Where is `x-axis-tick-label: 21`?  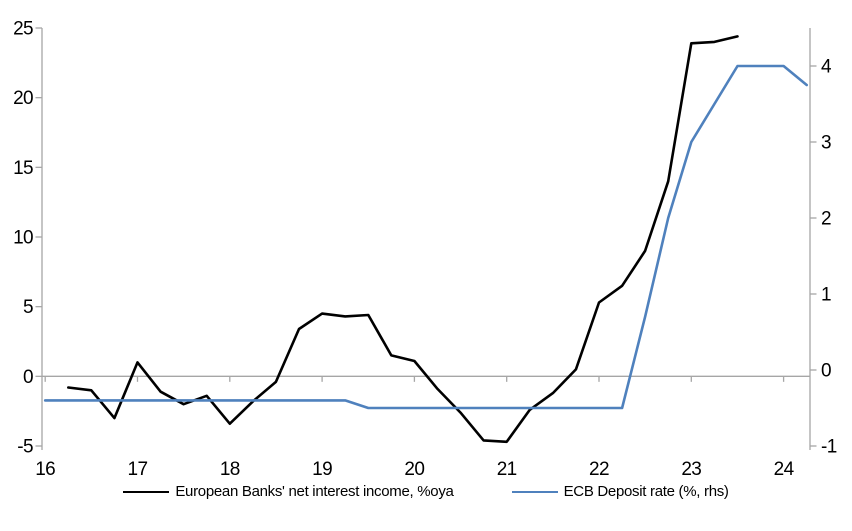
x-axis-tick-label: 21 is located at coordinates (507, 469).